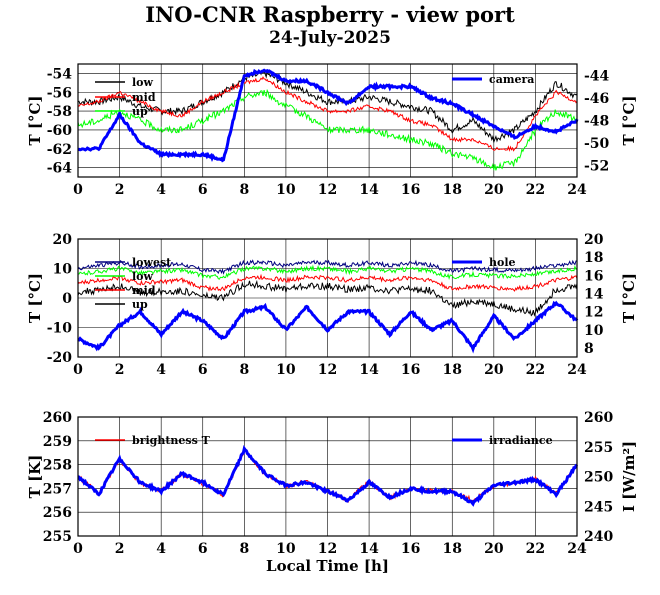 This screenshot has height=595, width=660. Describe the element at coordinates (57, 537) in the screenshot. I see `y-tick-label: 255` at that location.